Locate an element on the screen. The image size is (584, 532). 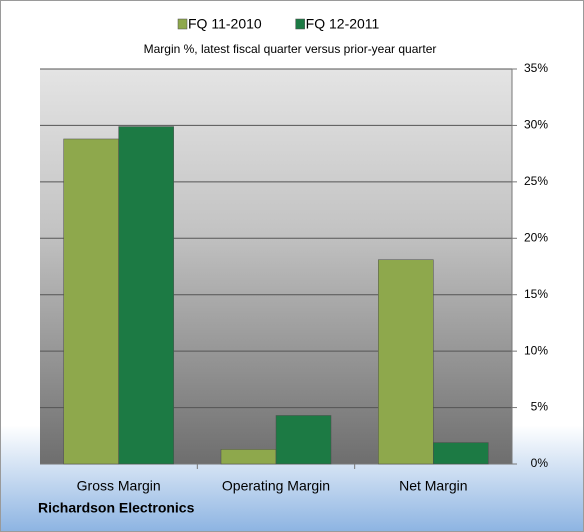
y-tick-label: 25% is located at coordinates (536, 181).